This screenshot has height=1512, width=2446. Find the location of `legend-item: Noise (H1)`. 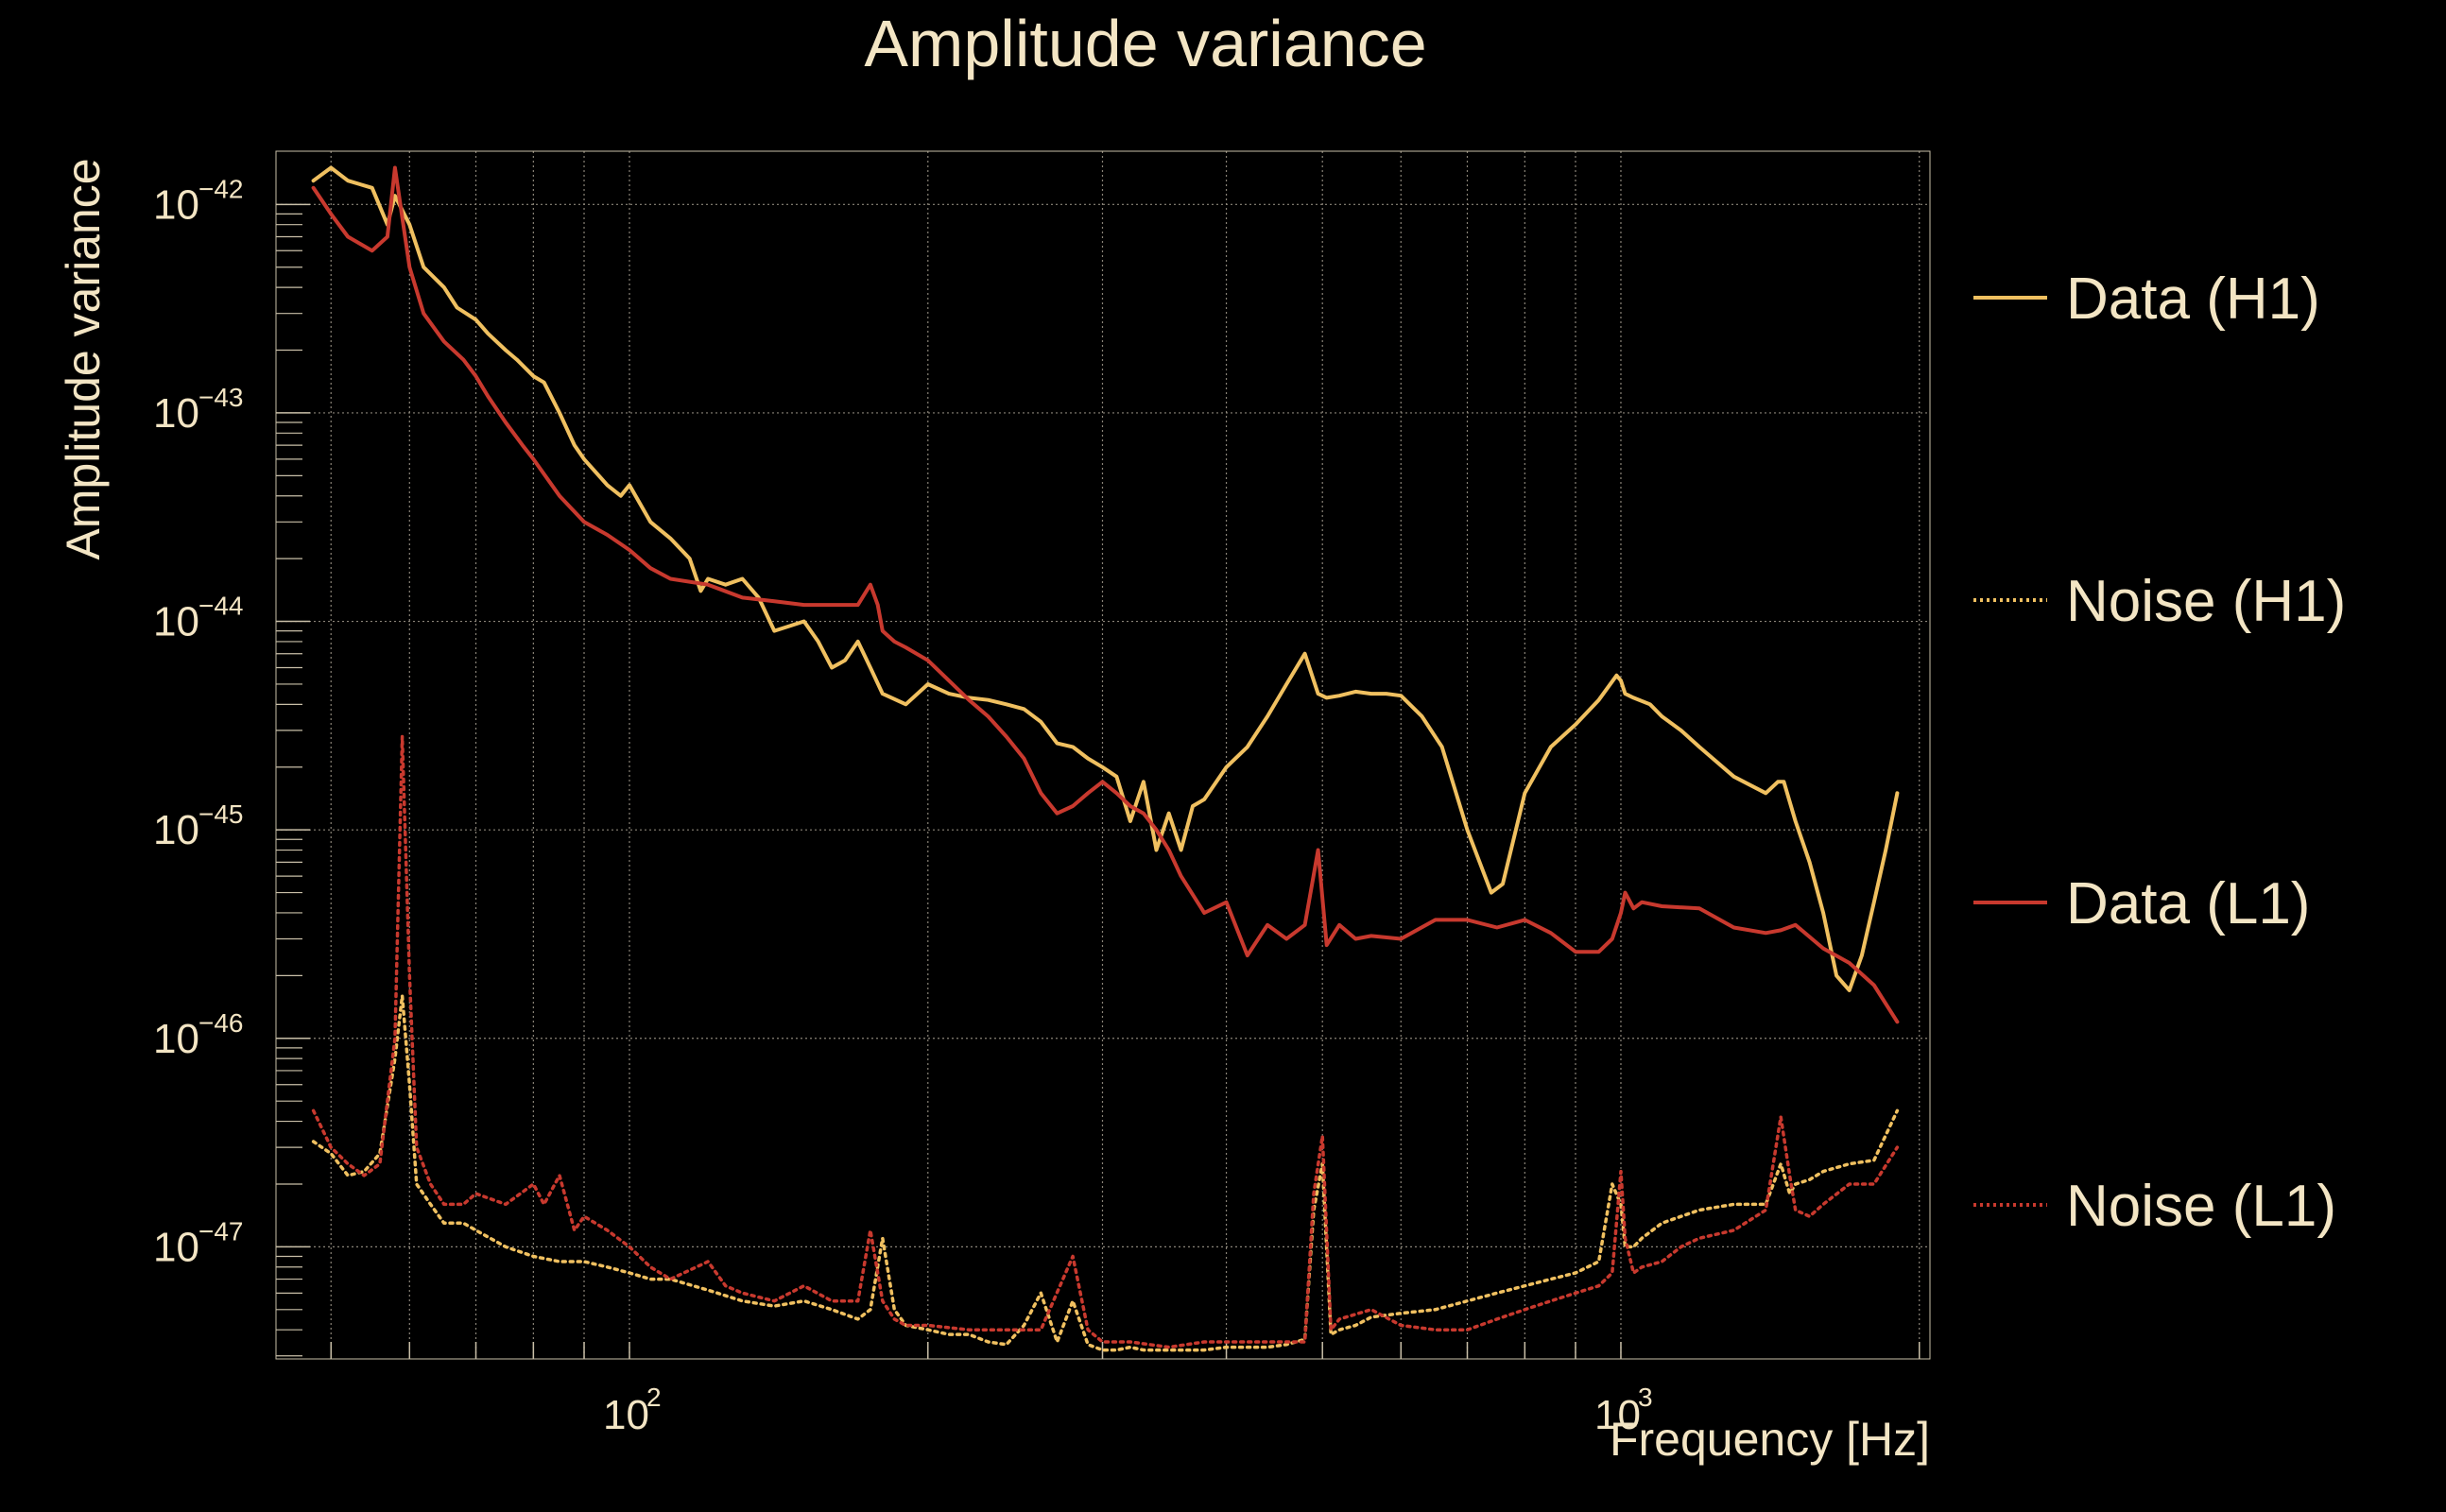

legend-item: Noise (H1) is located at coordinates (2159, 601).